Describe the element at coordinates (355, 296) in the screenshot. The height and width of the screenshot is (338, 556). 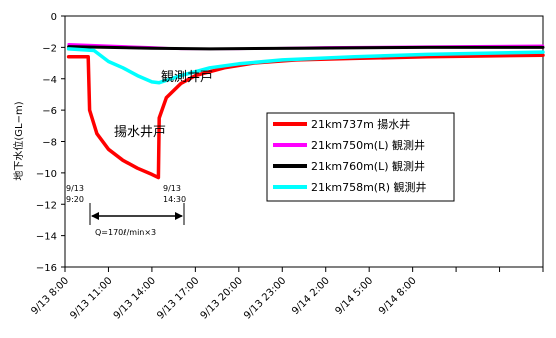
I see `x-tick-label: 9/14 5:00` at that location.